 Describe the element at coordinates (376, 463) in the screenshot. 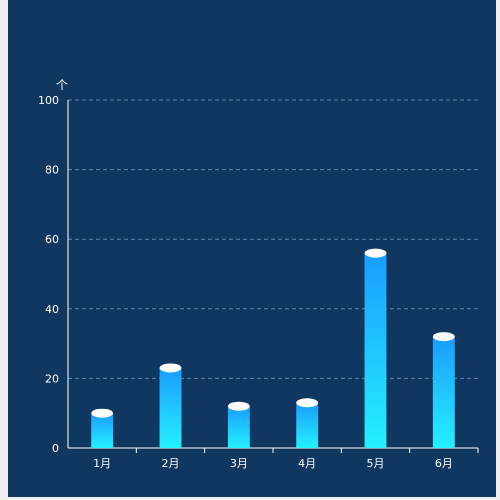

I see `x-tick-label: 5月` at that location.